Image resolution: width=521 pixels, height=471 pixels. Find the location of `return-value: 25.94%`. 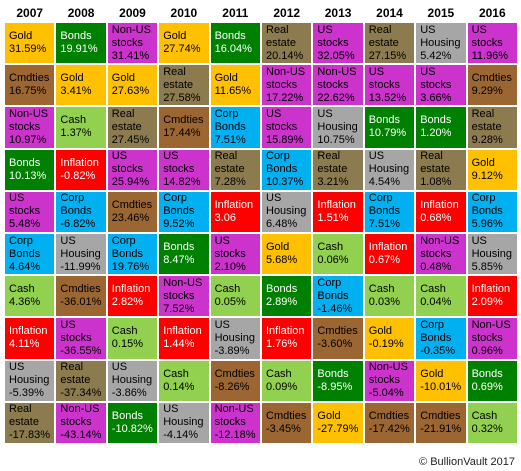

return-value: 25.94% is located at coordinates (130, 182).